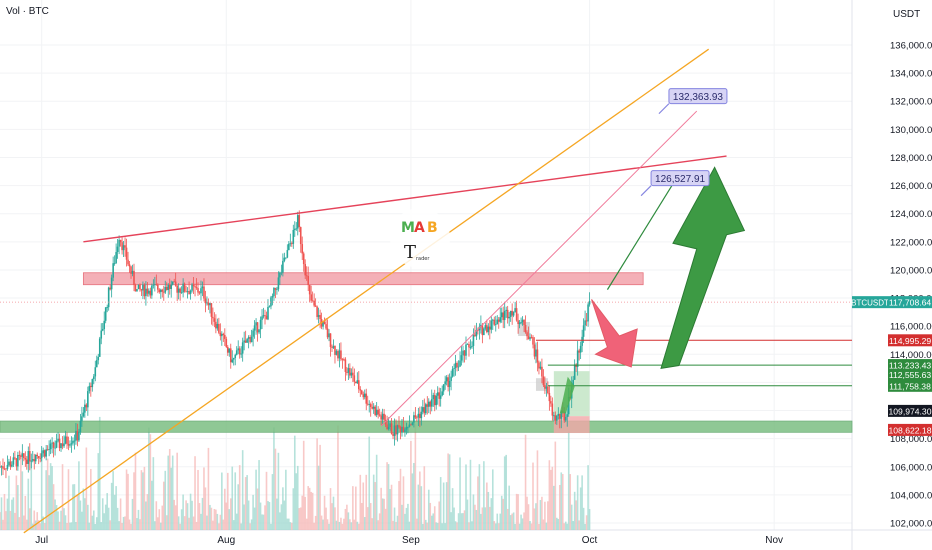 The height and width of the screenshot is (550, 932). What do you see at coordinates (911, 270) in the screenshot?
I see `price-tick-label: 120,000.00` at bounding box center [911, 270].